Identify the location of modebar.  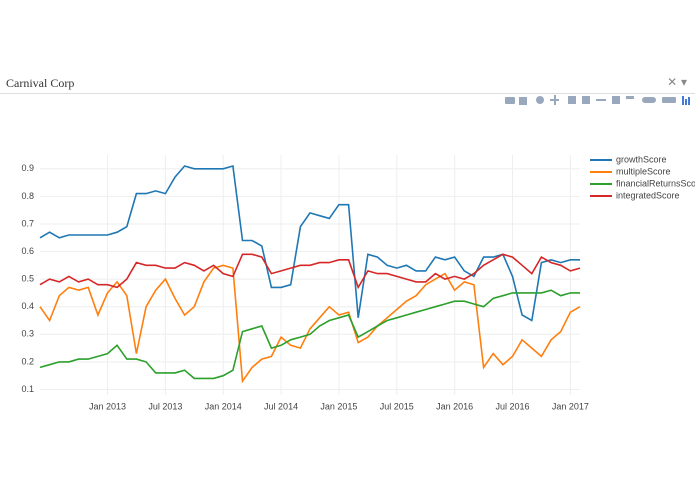
(597, 100).